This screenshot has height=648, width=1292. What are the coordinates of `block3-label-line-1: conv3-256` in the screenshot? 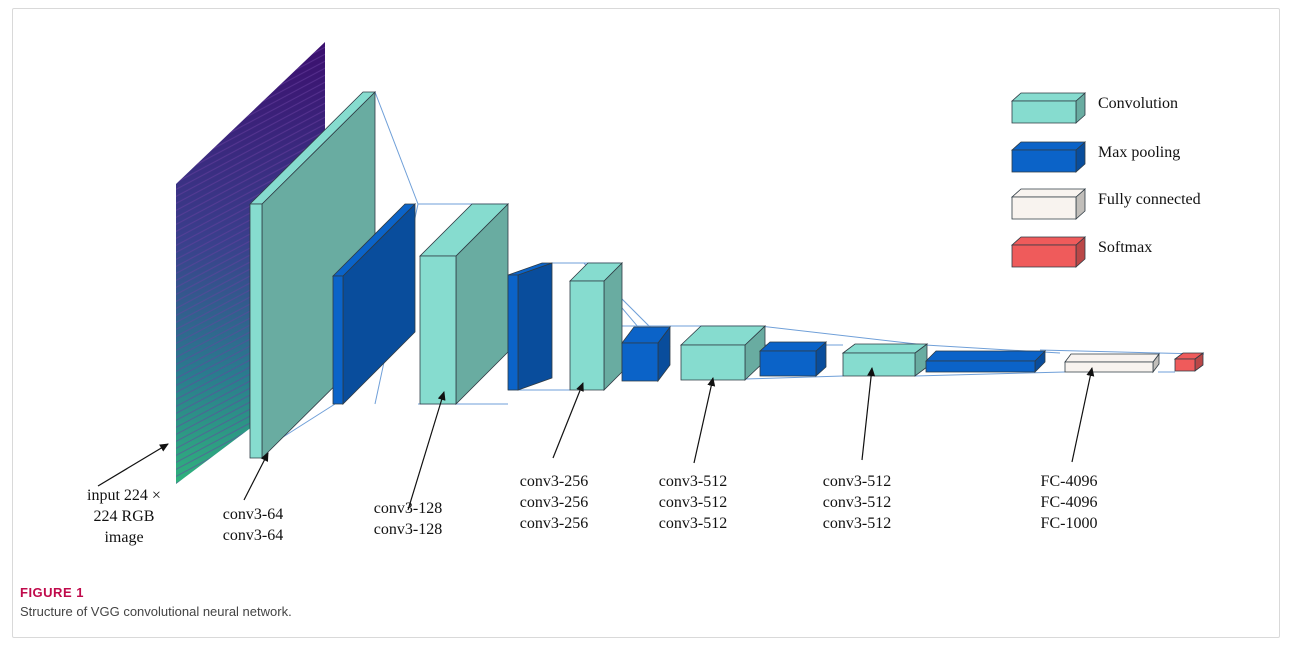 It's located at (554, 481).